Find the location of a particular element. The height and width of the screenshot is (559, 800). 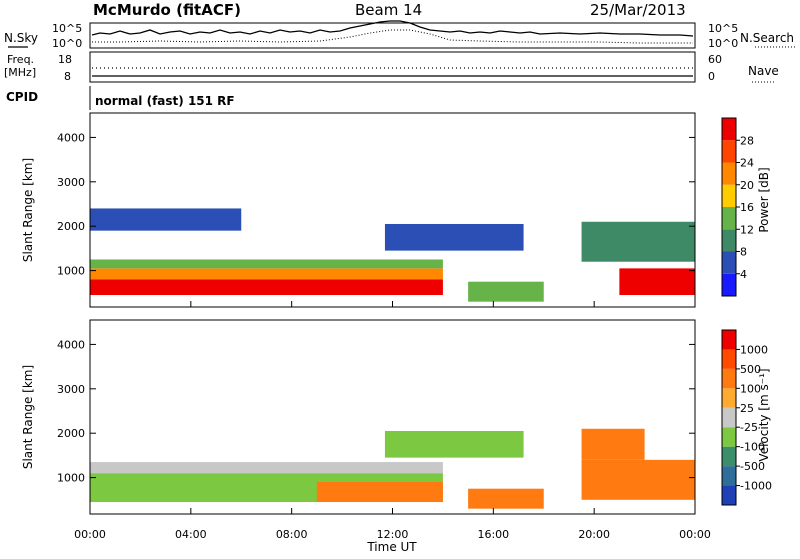

nsearch-label: N.Search is located at coordinates (767, 38).